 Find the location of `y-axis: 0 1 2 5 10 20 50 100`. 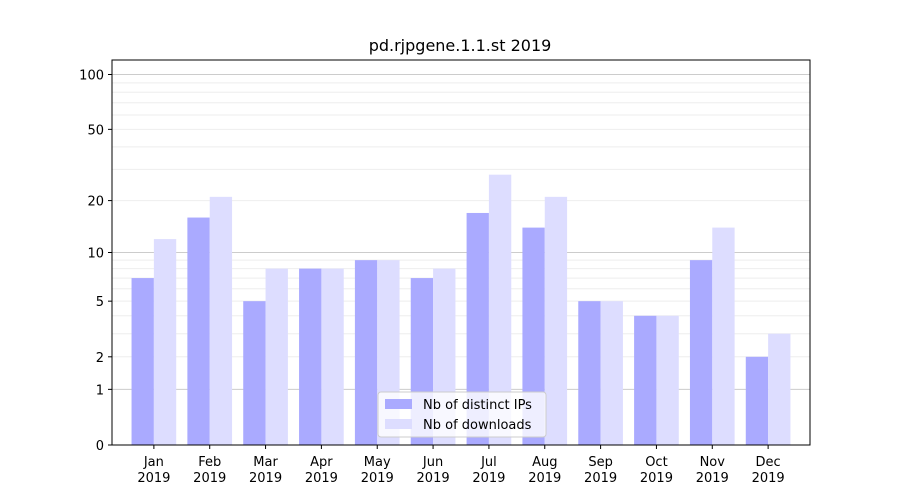

y-axis: 0 1 2 5 10 20 50 100 is located at coordinates (95, 261).